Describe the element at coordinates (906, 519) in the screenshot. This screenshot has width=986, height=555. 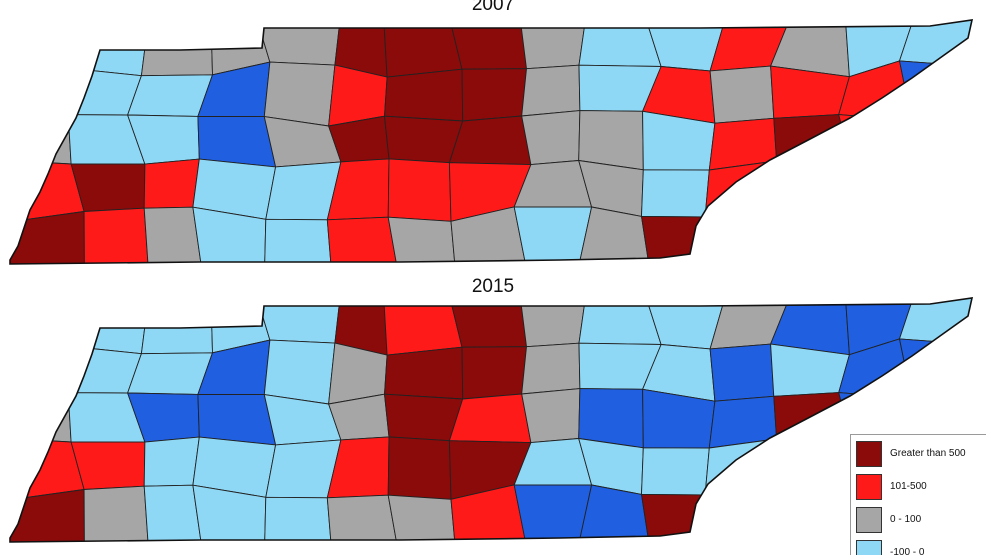
I see `legend-label-0-100: 0 - 100` at that location.